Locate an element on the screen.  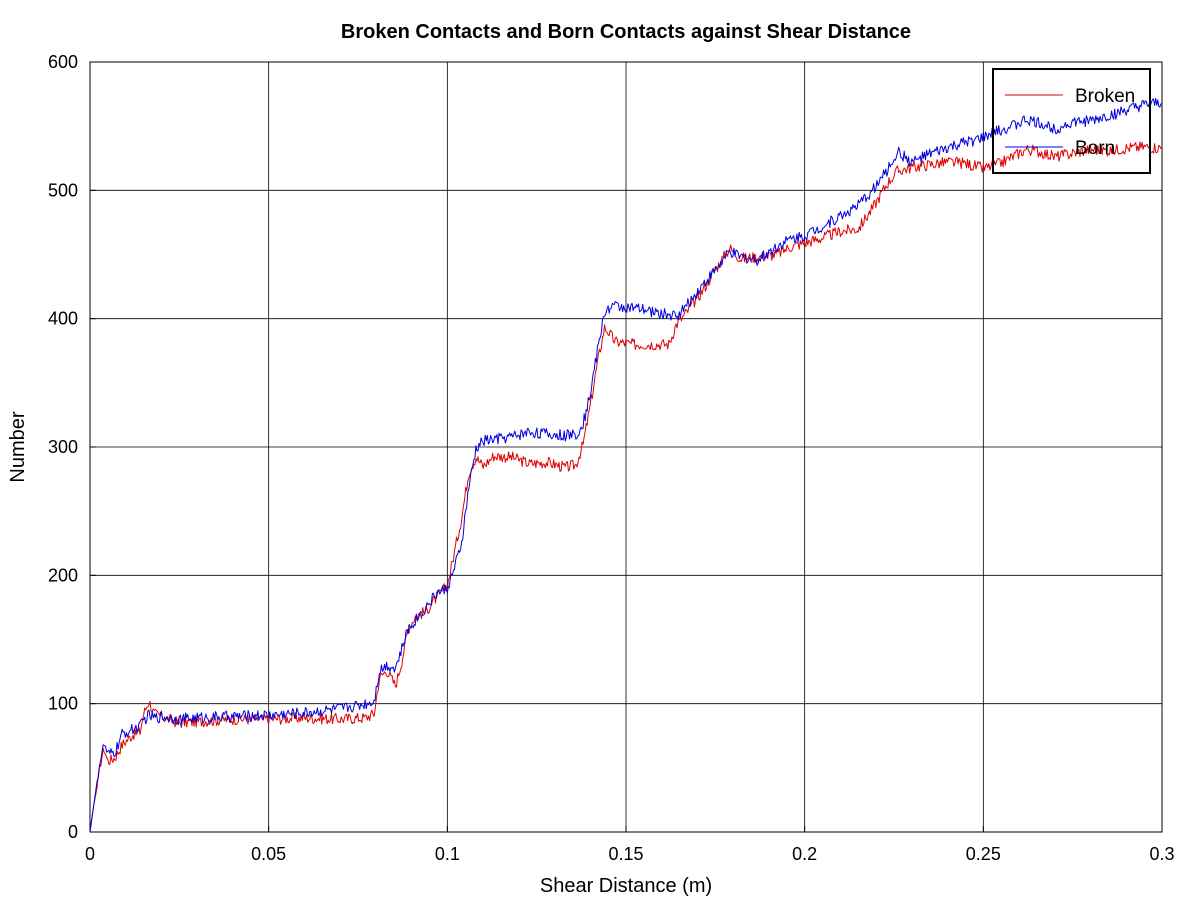
x-tick-label: 0.05 is located at coordinates (268, 854).